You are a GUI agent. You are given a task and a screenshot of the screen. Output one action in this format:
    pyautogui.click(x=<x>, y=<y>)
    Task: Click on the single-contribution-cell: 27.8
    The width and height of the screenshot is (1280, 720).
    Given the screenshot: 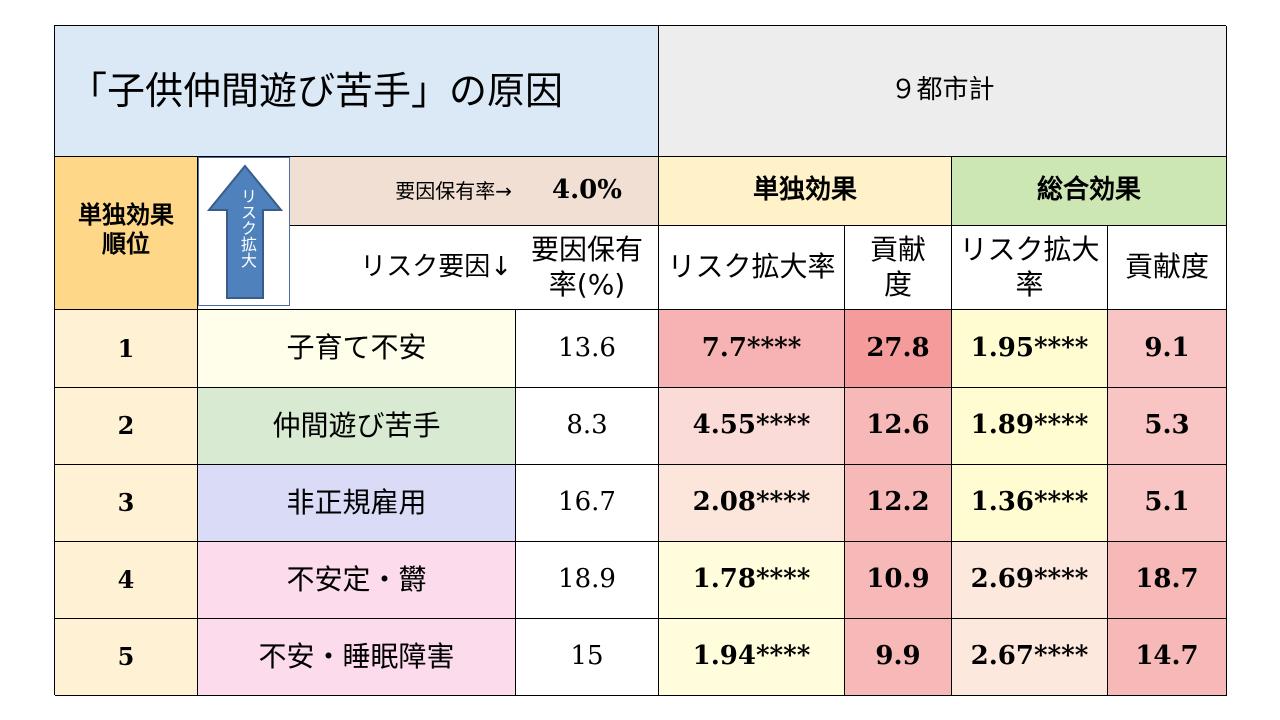 What is the action you would take?
    pyautogui.click(x=898, y=349)
    